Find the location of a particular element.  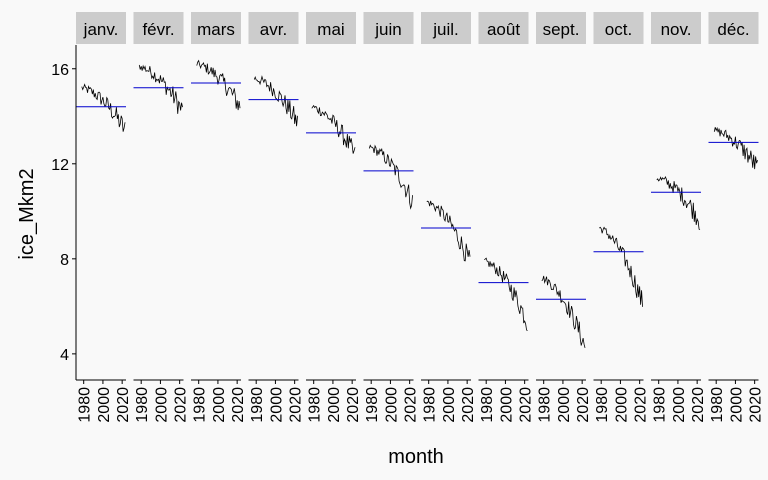

y-axis: 4 8 12 16 is located at coordinates (64, 212).